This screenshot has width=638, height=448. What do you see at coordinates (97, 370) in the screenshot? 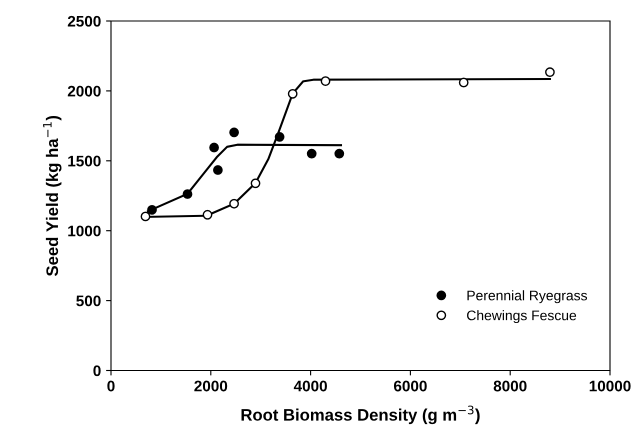
I see `y-tick-label: 0` at bounding box center [97, 370].